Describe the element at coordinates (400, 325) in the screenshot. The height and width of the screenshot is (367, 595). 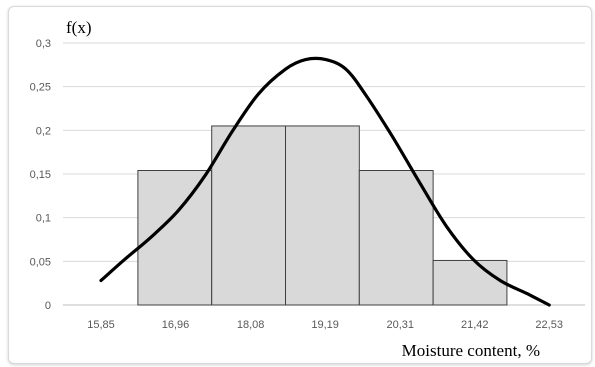
I see `x-tick-label: 20,31` at that location.